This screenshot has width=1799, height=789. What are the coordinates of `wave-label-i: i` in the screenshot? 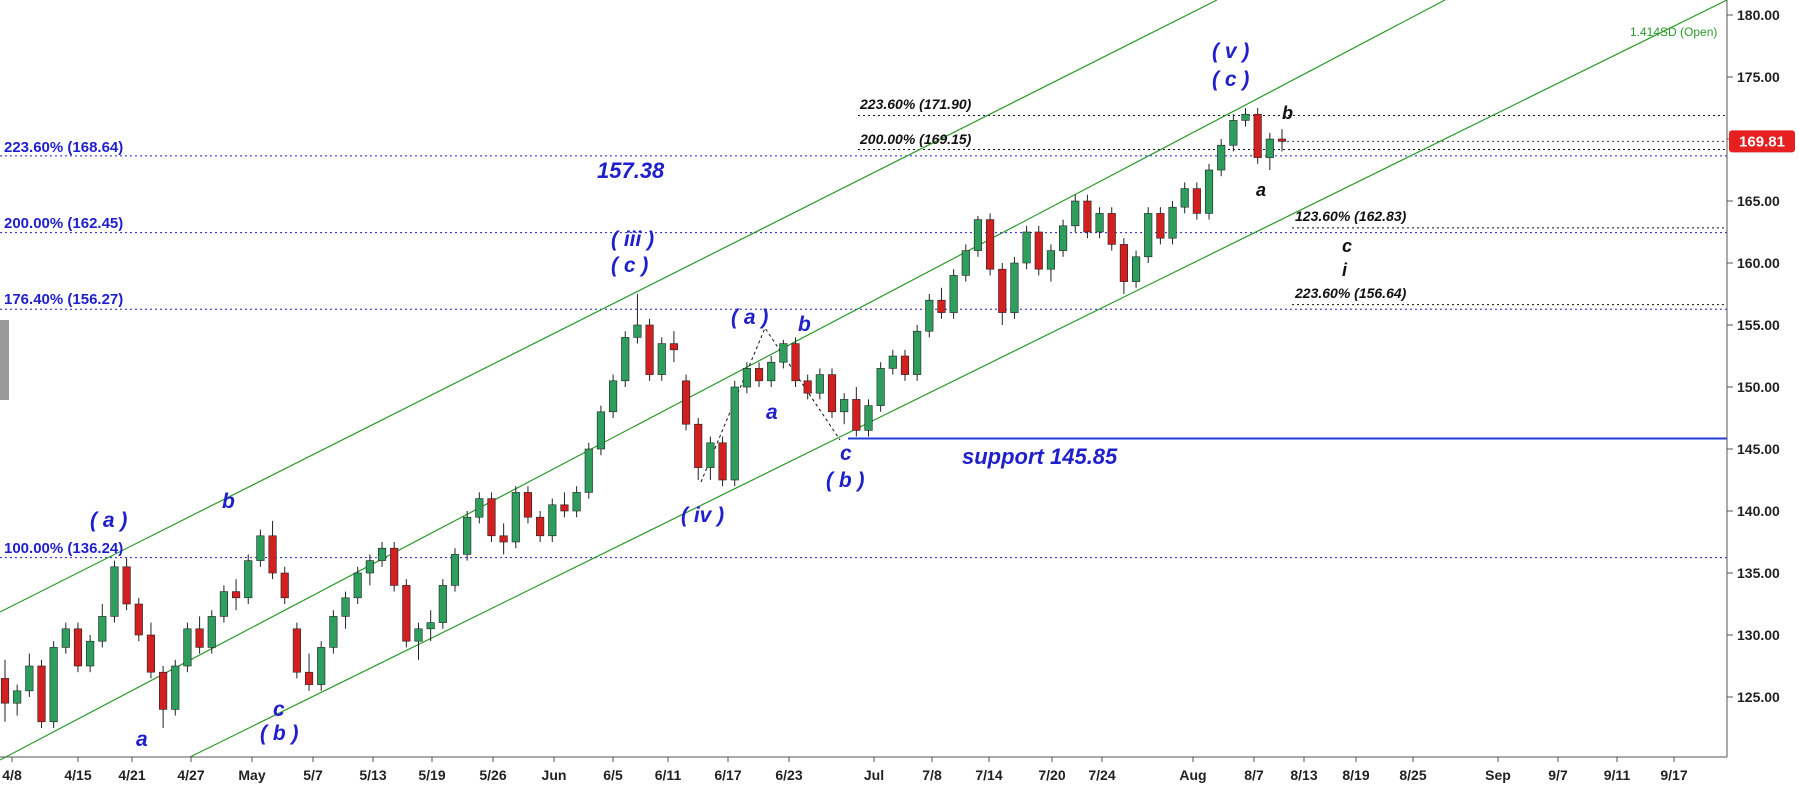 It's located at (1345, 270).